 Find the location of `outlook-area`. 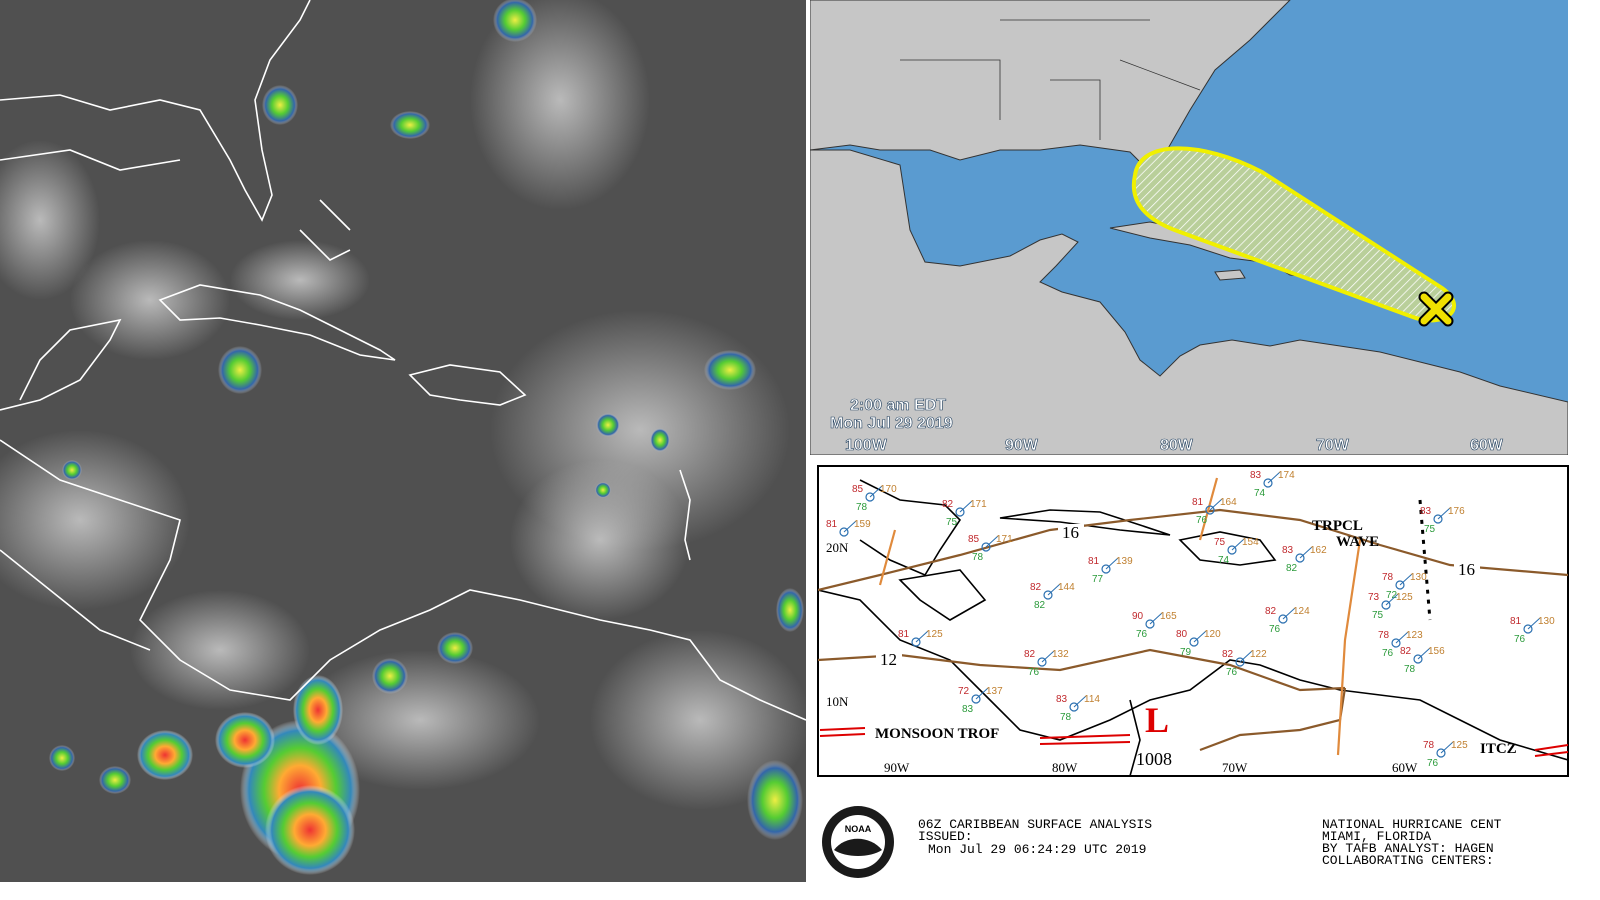

outlook-area is located at coordinates (1293, 234).